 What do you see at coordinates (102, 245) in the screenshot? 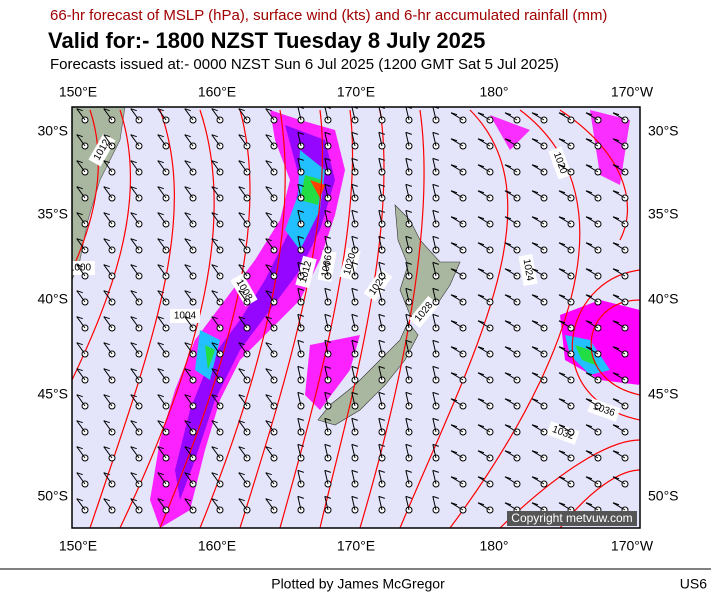
I see `isobar` at bounding box center [102, 245].